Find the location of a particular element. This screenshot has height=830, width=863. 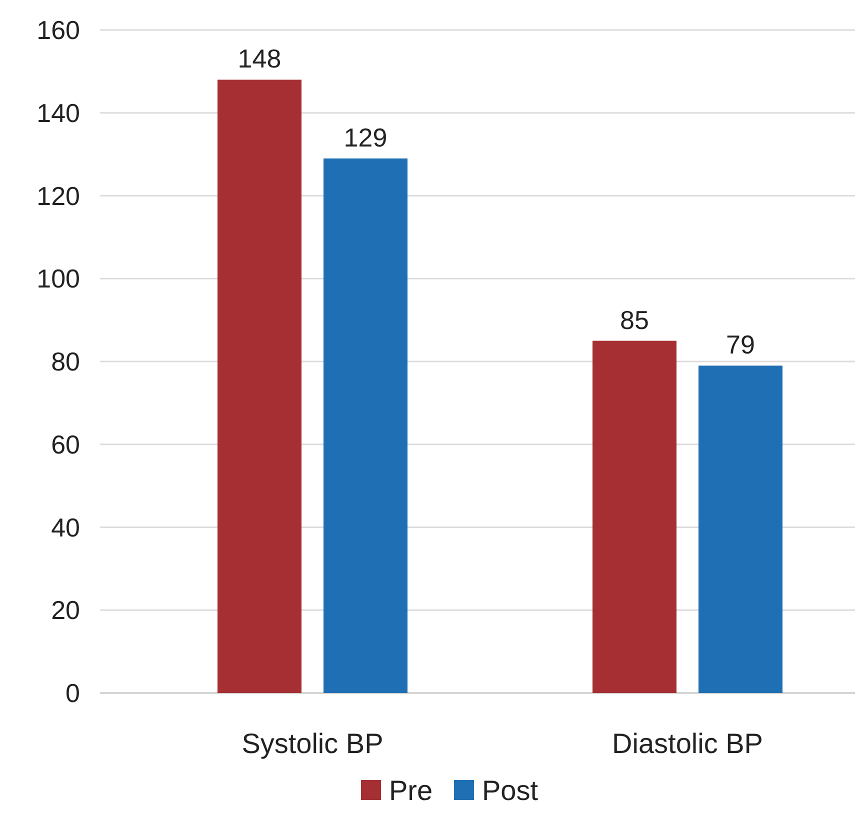

data-label: 148 is located at coordinates (260, 59).